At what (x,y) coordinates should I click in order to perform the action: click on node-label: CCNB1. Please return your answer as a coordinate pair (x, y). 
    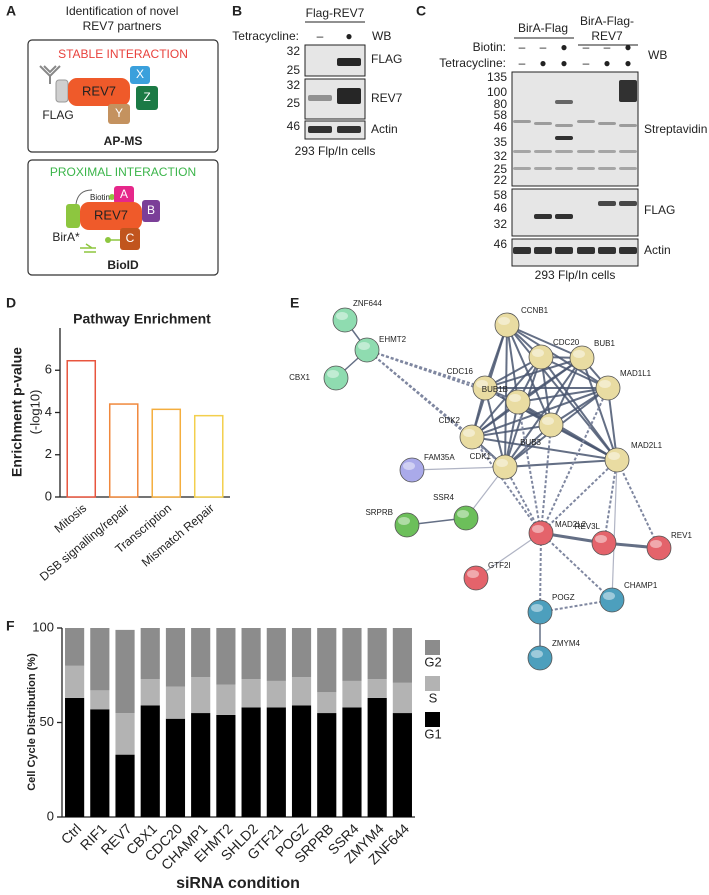
    Looking at the image, I should click on (535, 310).